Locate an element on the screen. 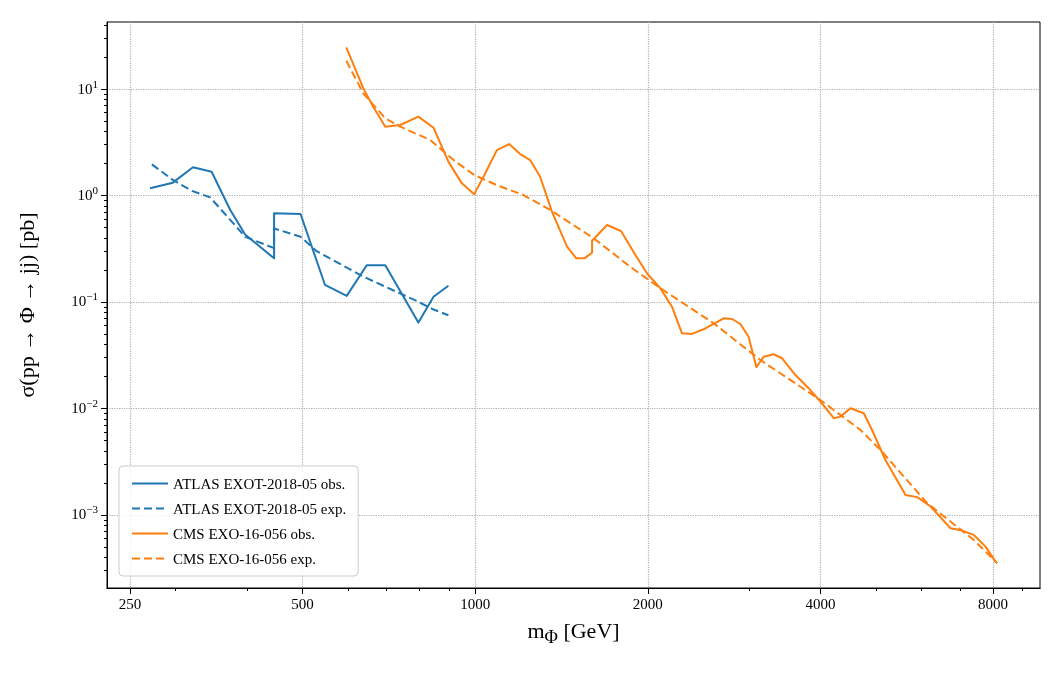 The image size is (1062, 674). x-tick-label: 1000 is located at coordinates (475, 603).